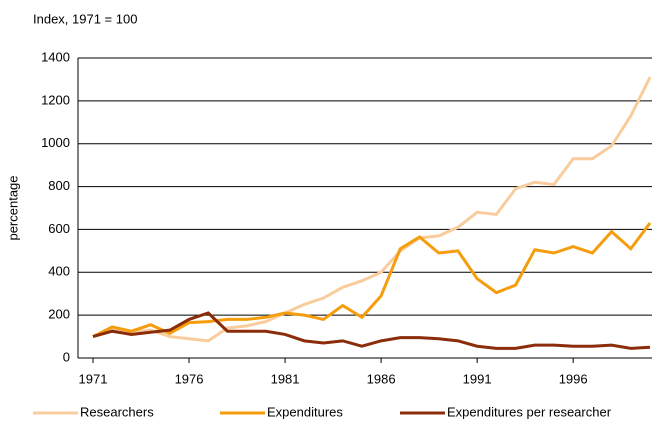  What do you see at coordinates (55, 56) in the screenshot?
I see `y-tick-label: 1400` at bounding box center [55, 56].